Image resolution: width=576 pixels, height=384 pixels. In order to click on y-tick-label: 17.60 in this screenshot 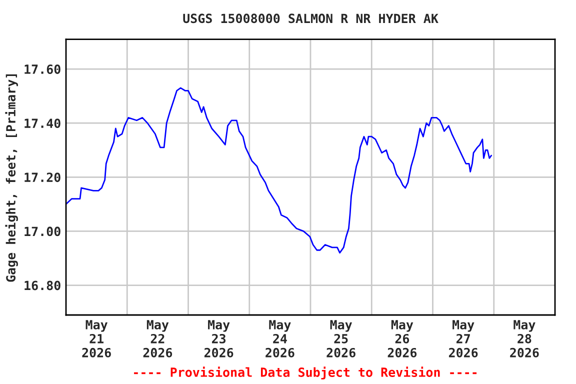, I will do `click(42, 69)`.